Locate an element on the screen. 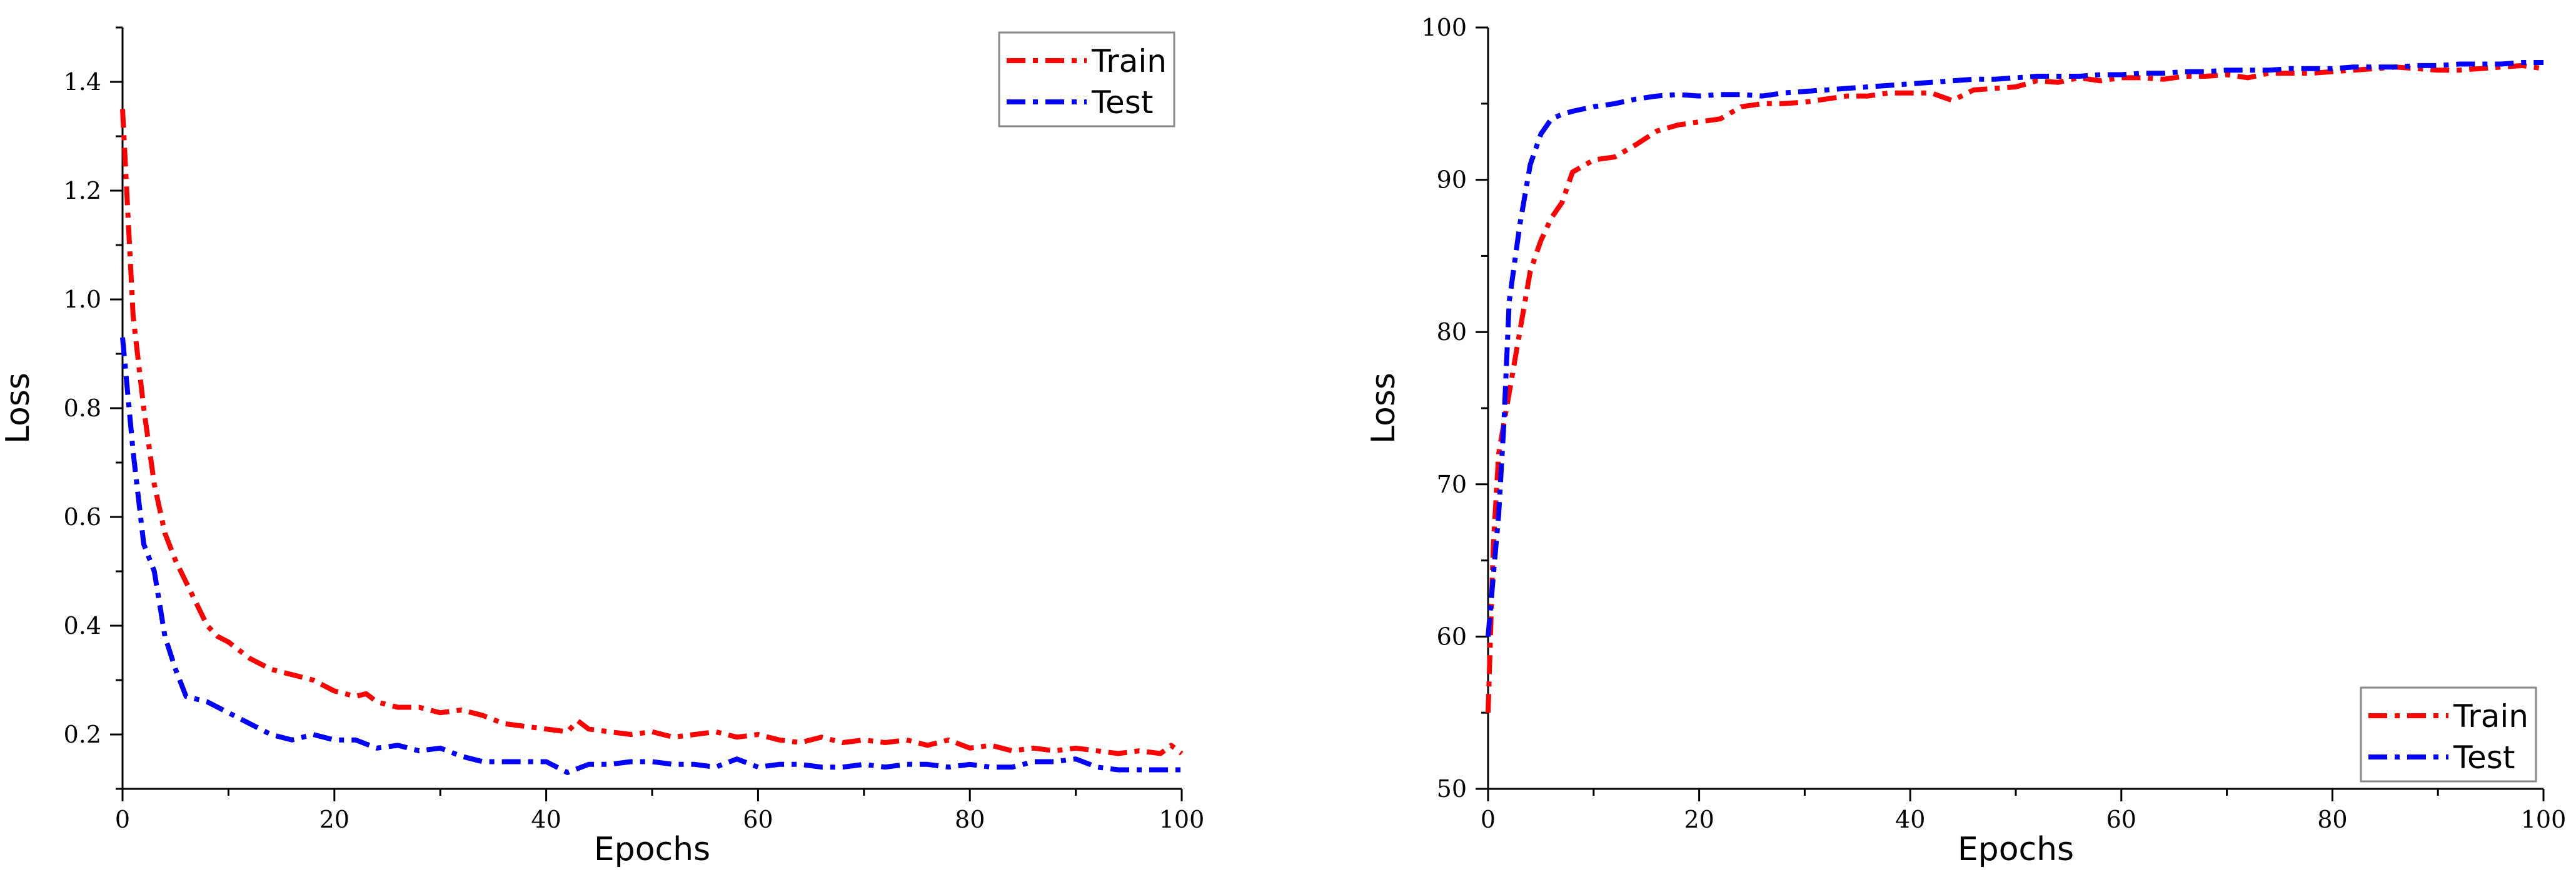 The image size is (2576, 882). y-tick-label: 0.8 is located at coordinates (82, 408).